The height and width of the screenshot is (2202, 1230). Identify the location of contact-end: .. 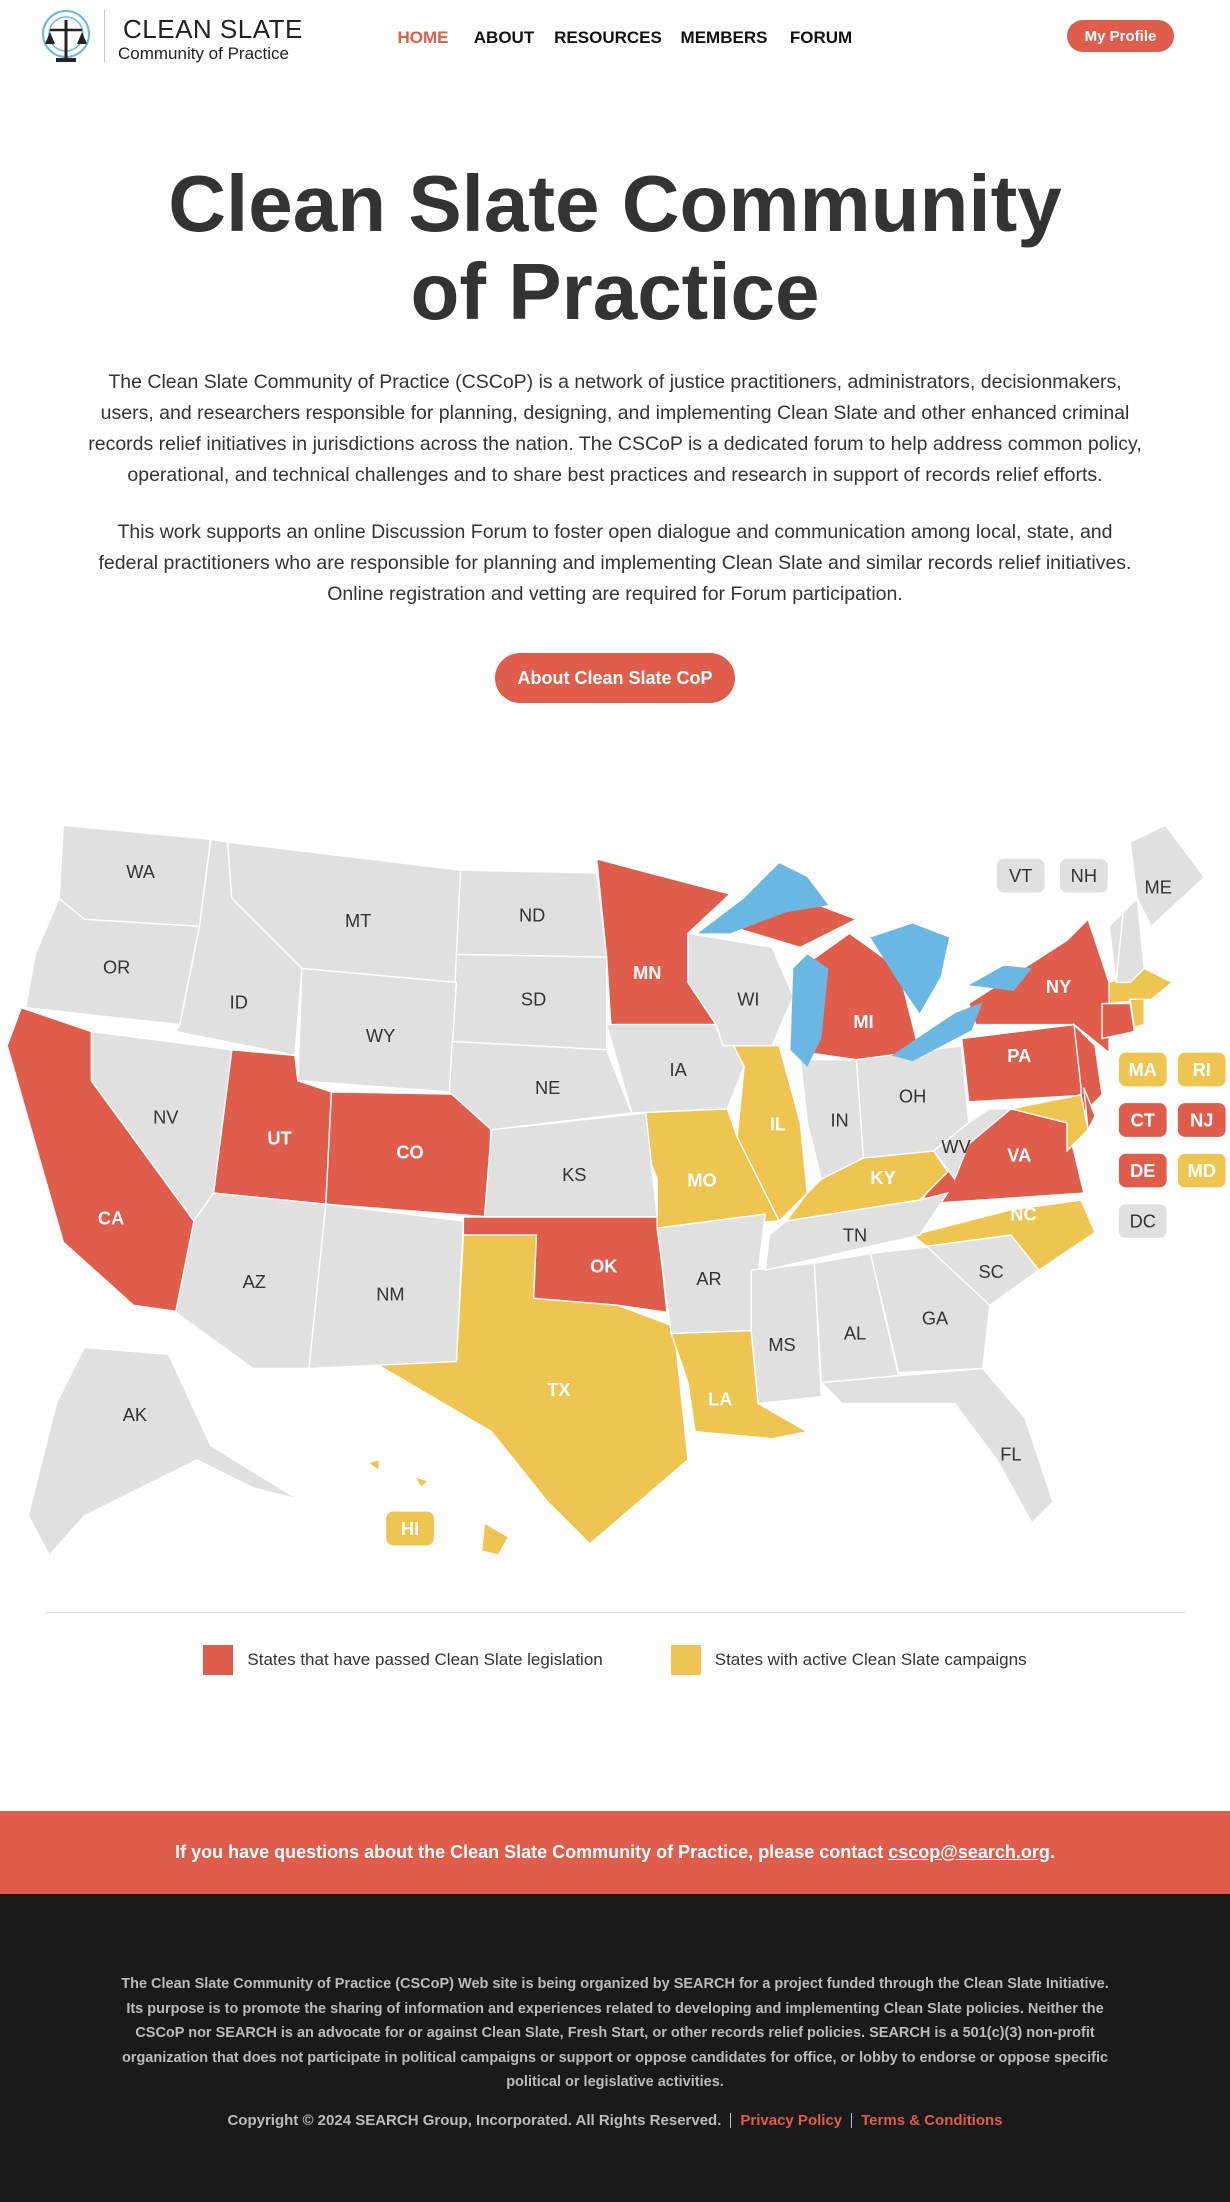
(1052, 1852).